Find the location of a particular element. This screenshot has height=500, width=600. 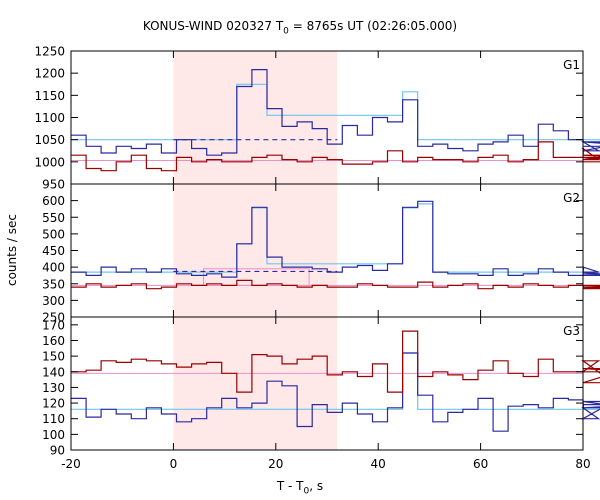

y-tick-label: 1250 is located at coordinates (49, 52).